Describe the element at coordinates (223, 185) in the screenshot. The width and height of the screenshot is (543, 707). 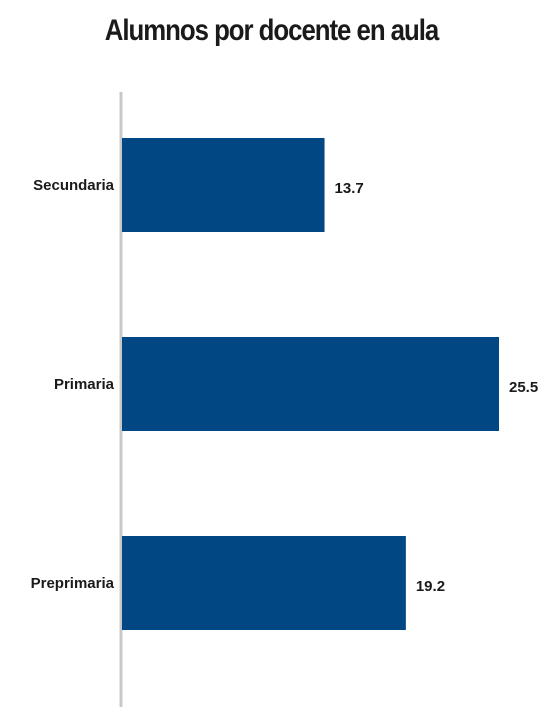
I see `bar-secundaria` at that location.